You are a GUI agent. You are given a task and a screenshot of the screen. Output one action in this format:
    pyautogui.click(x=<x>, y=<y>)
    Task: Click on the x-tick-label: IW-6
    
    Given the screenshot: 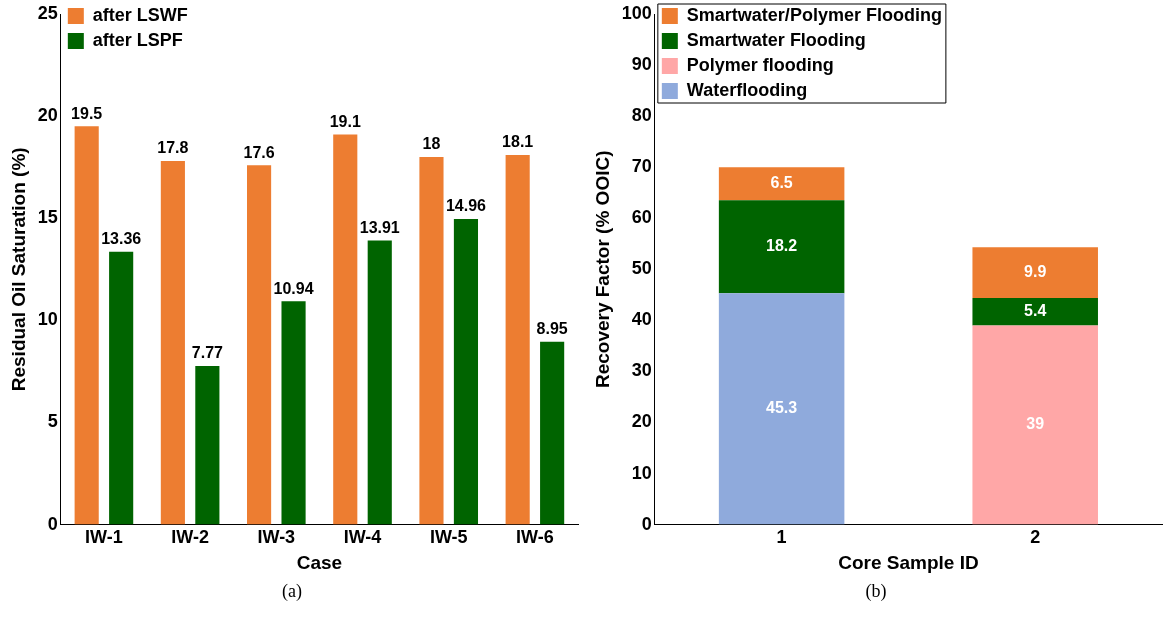 What is the action you would take?
    pyautogui.click(x=535, y=537)
    